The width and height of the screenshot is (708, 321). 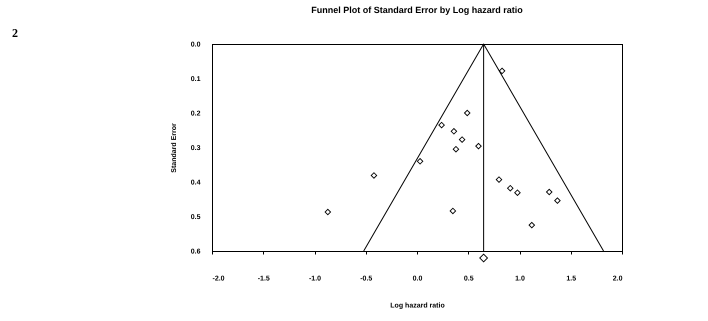 I want to click on text: 2, so click(x=15, y=33).